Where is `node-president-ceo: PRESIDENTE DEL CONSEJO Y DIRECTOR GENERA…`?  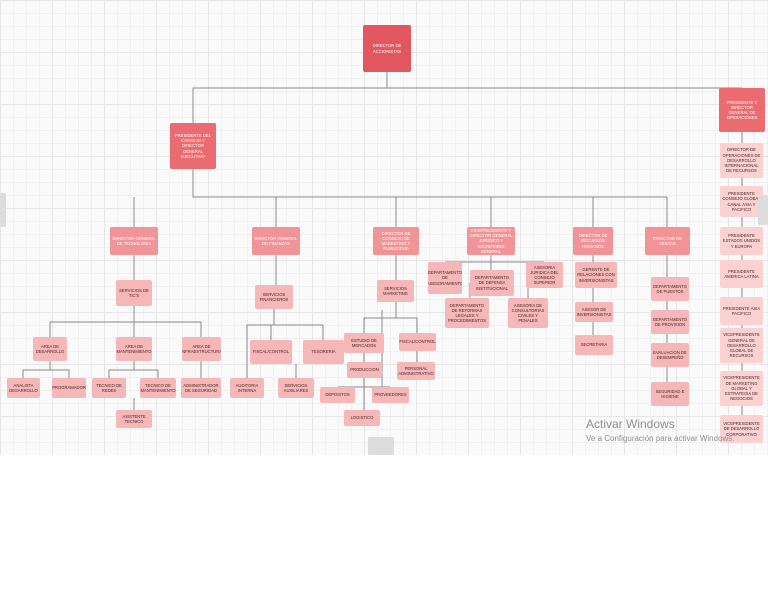
node-president-ceo: PRESIDENTE DEL CONSEJO Y DIRECTOR GENERA… is located at coordinates (193, 146).